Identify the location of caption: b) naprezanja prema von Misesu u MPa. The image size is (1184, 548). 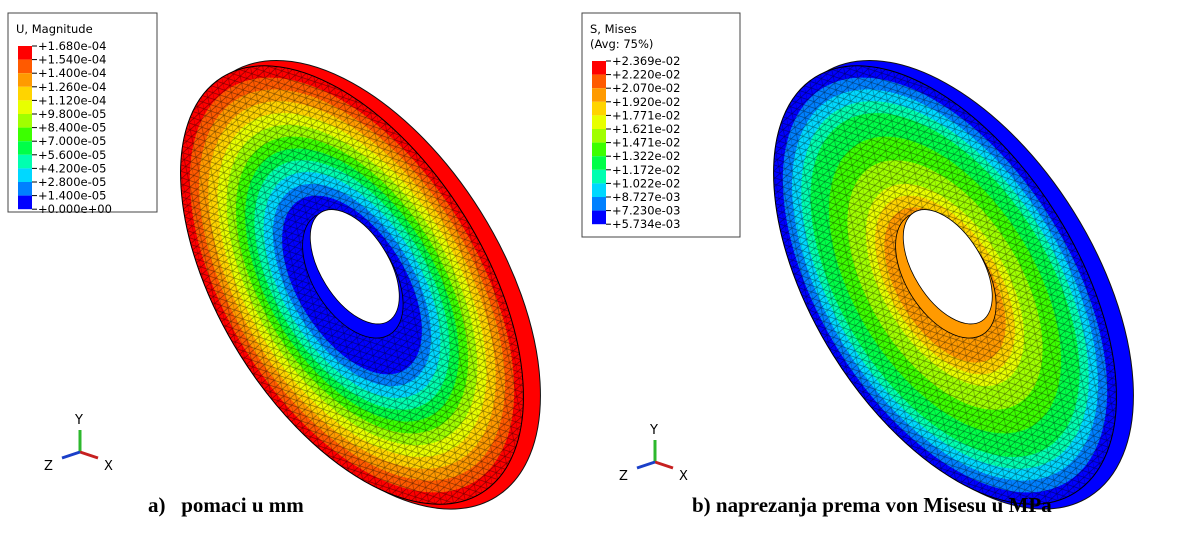
(872, 505).